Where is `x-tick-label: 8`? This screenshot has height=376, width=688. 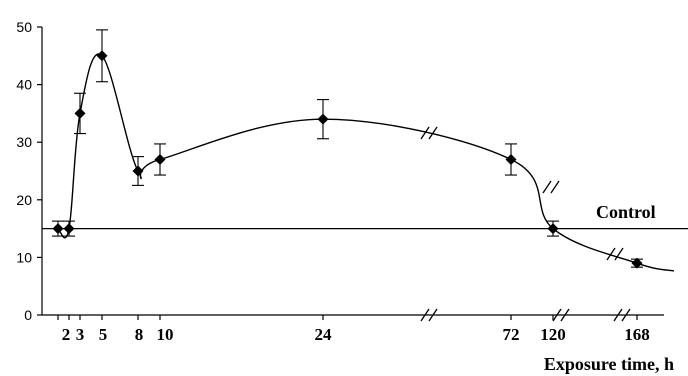
x-tick-label: 8 is located at coordinates (139, 334).